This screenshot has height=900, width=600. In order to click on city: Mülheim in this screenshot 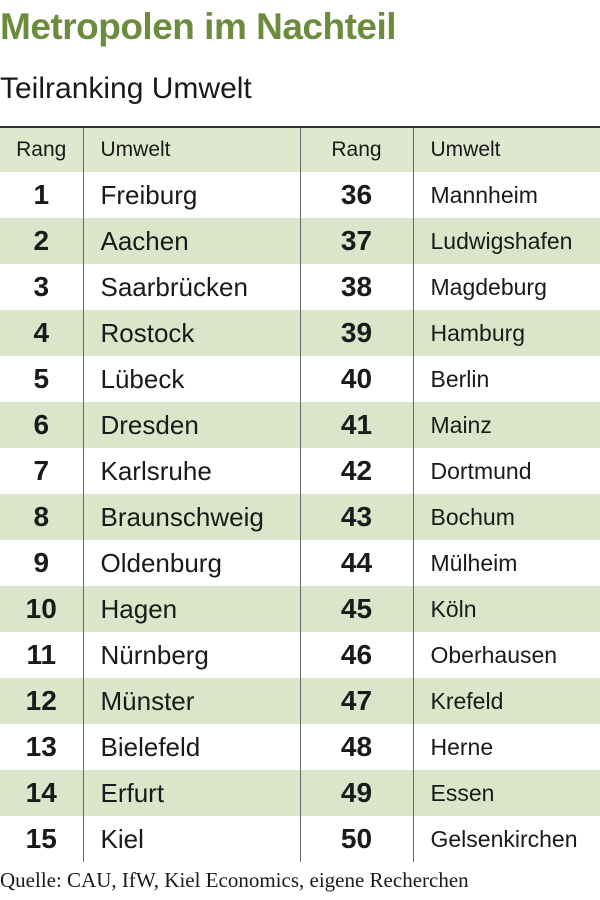, I will do `click(474, 562)`.